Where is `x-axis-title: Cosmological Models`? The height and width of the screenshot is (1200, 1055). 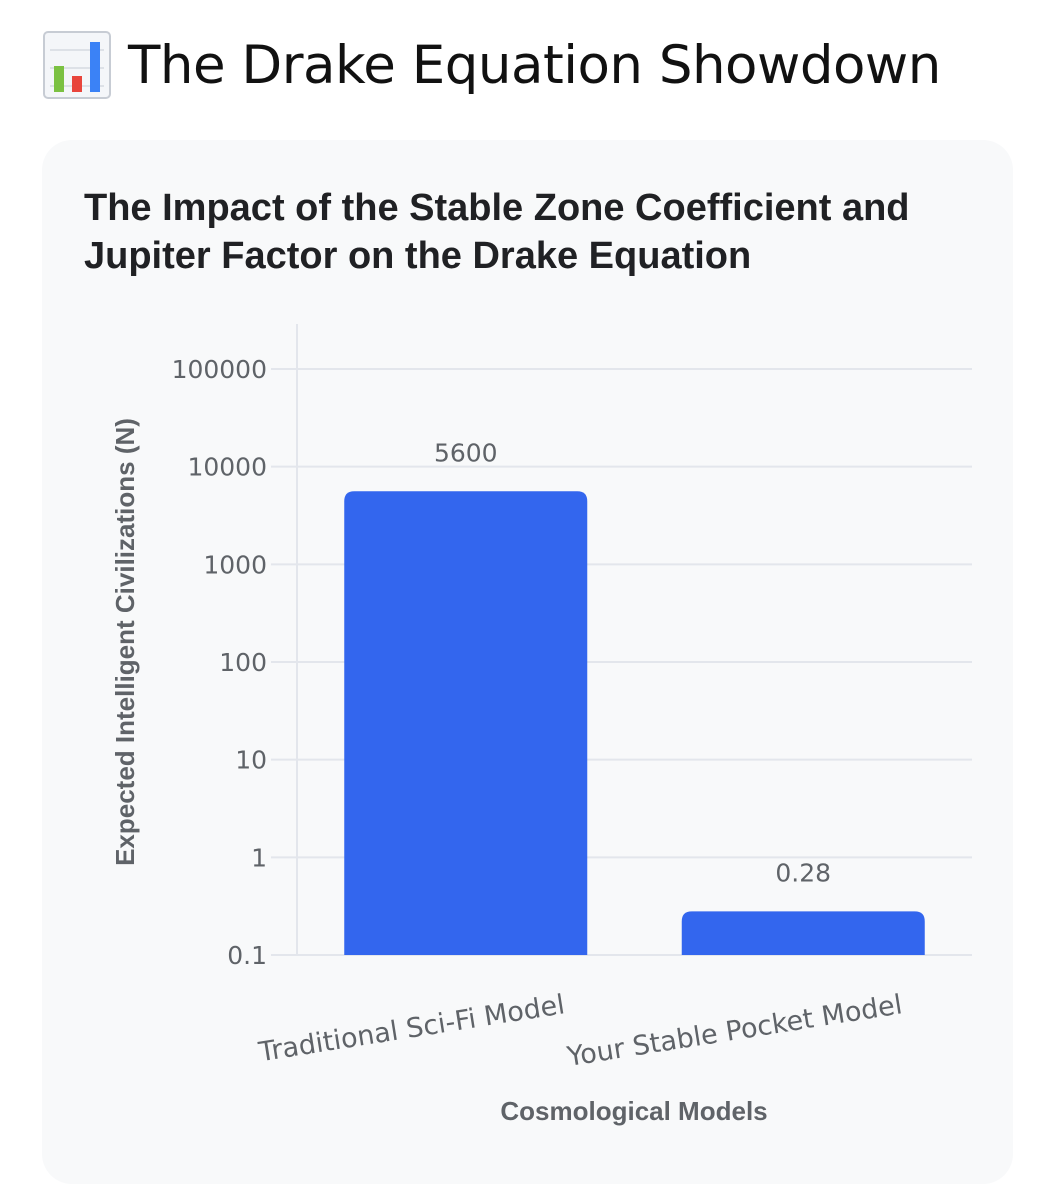 x-axis-title: Cosmological Models is located at coordinates (633, 1111).